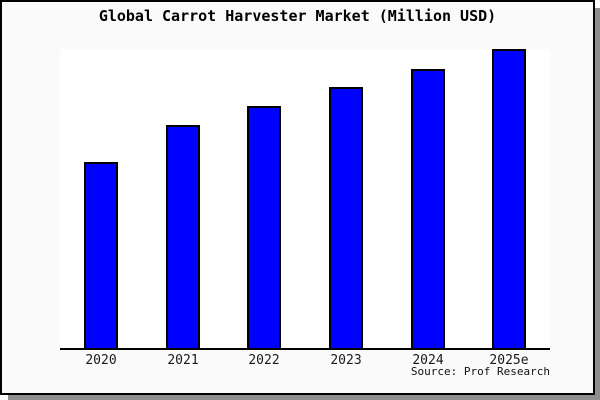  I want to click on x-tick-label-2025e: 2025e, so click(509, 360).